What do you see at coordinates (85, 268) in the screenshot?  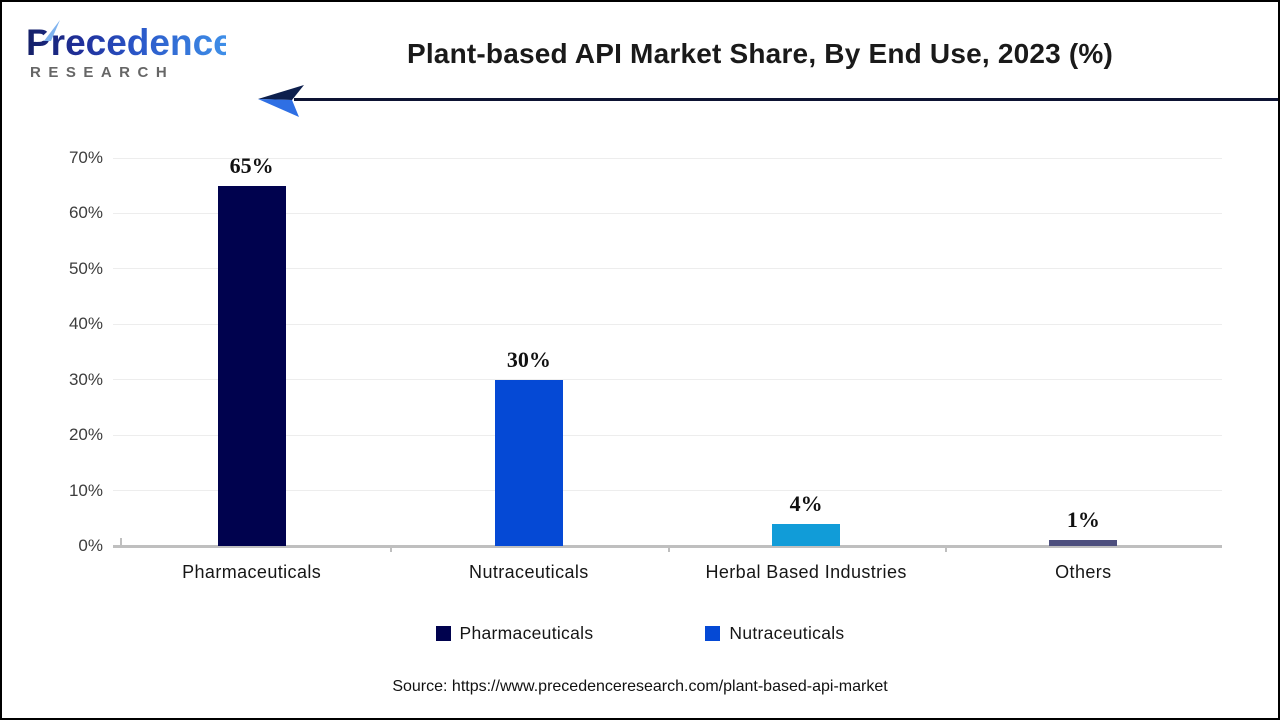 I see `y-axis-tick-label: 50%` at bounding box center [85, 268].